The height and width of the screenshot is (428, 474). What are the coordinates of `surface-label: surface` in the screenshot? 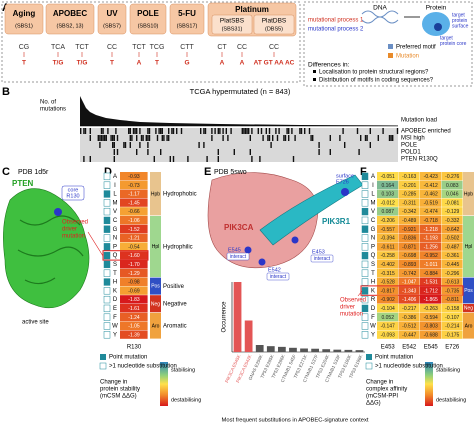 It's located at (460, 26).